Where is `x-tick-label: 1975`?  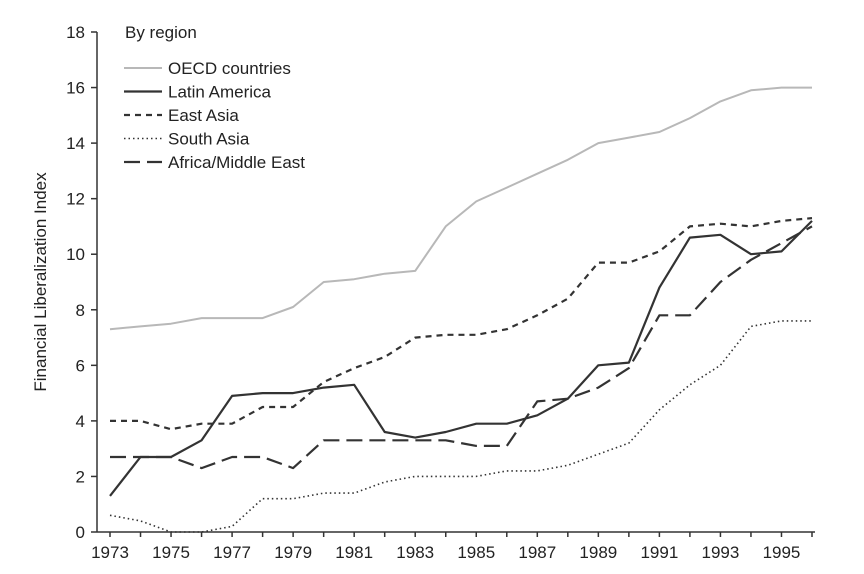
x-tick-label: 1975 is located at coordinates (171, 552).